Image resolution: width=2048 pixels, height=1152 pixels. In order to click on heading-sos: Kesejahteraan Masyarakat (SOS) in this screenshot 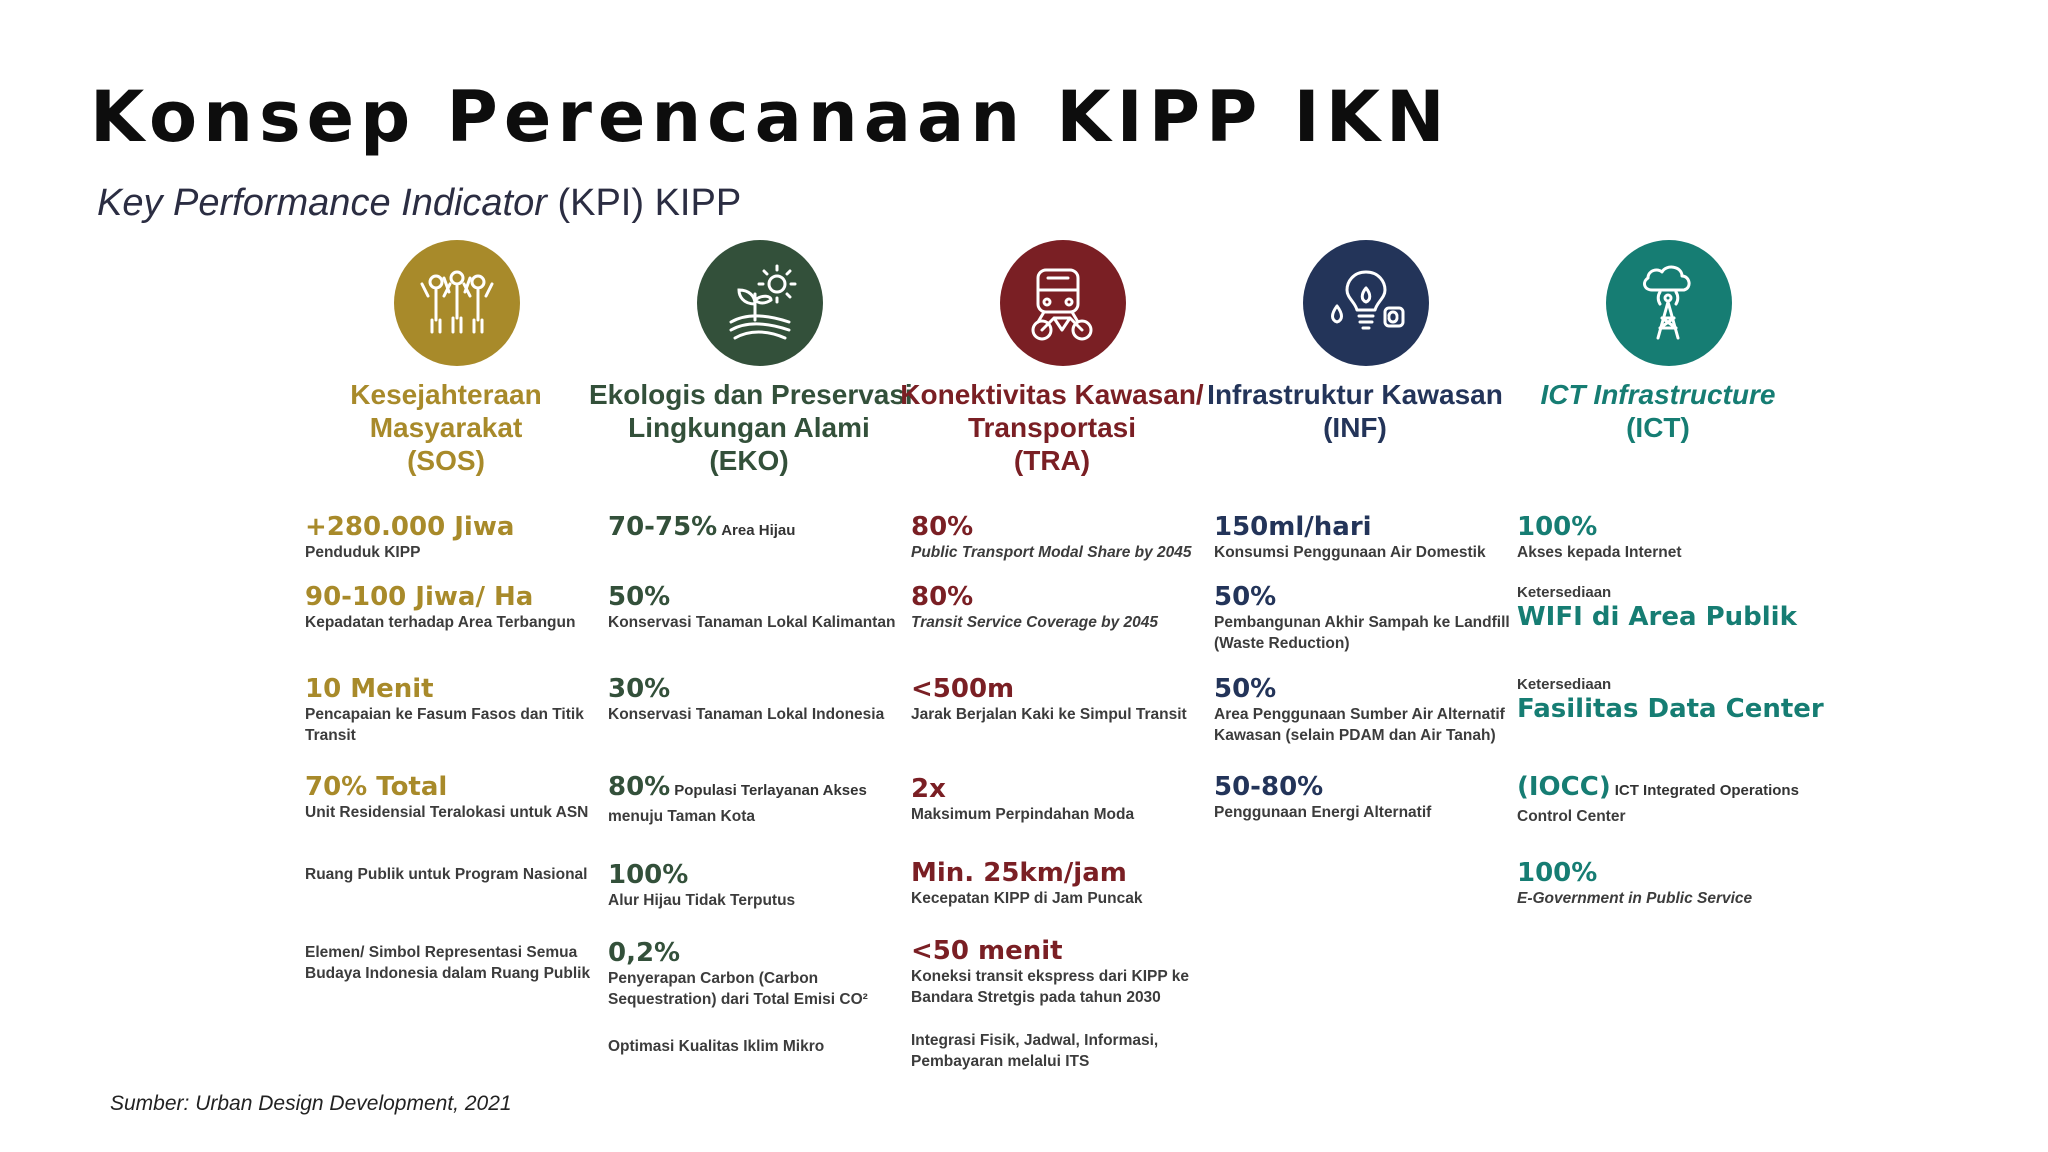, I will do `click(446, 427)`.